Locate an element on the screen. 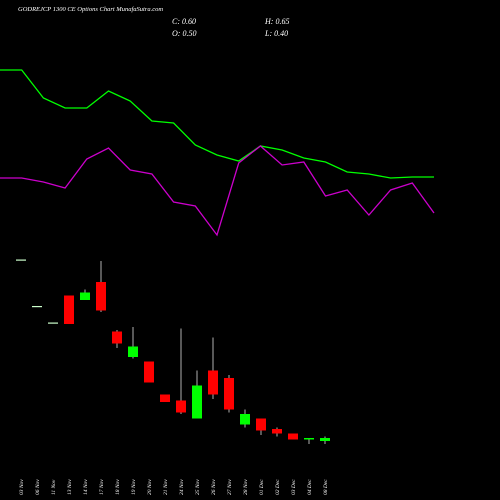 The image size is (500, 500). x-tick-label: 19 Nov is located at coordinates (134, 487).